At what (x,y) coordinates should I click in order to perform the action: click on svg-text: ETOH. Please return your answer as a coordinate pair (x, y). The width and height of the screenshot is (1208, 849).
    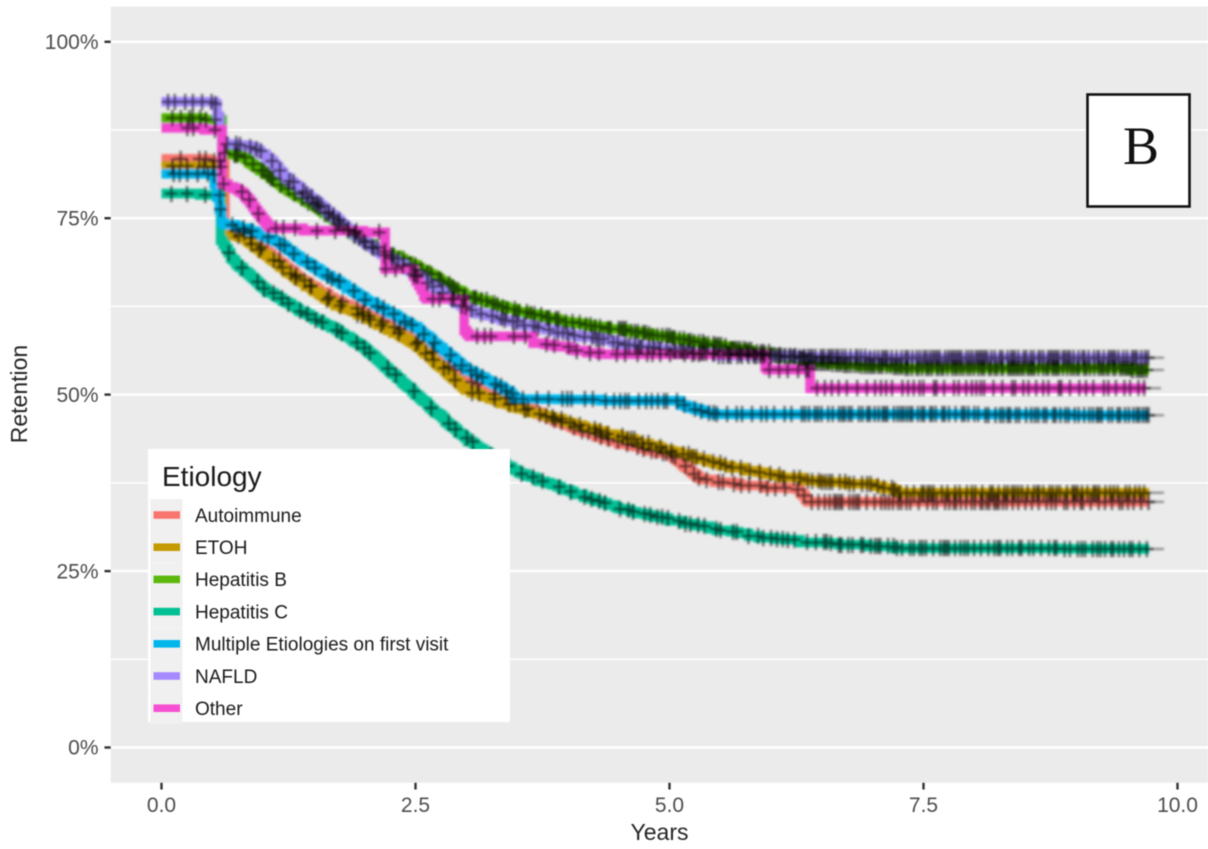
    Looking at the image, I should click on (221, 548).